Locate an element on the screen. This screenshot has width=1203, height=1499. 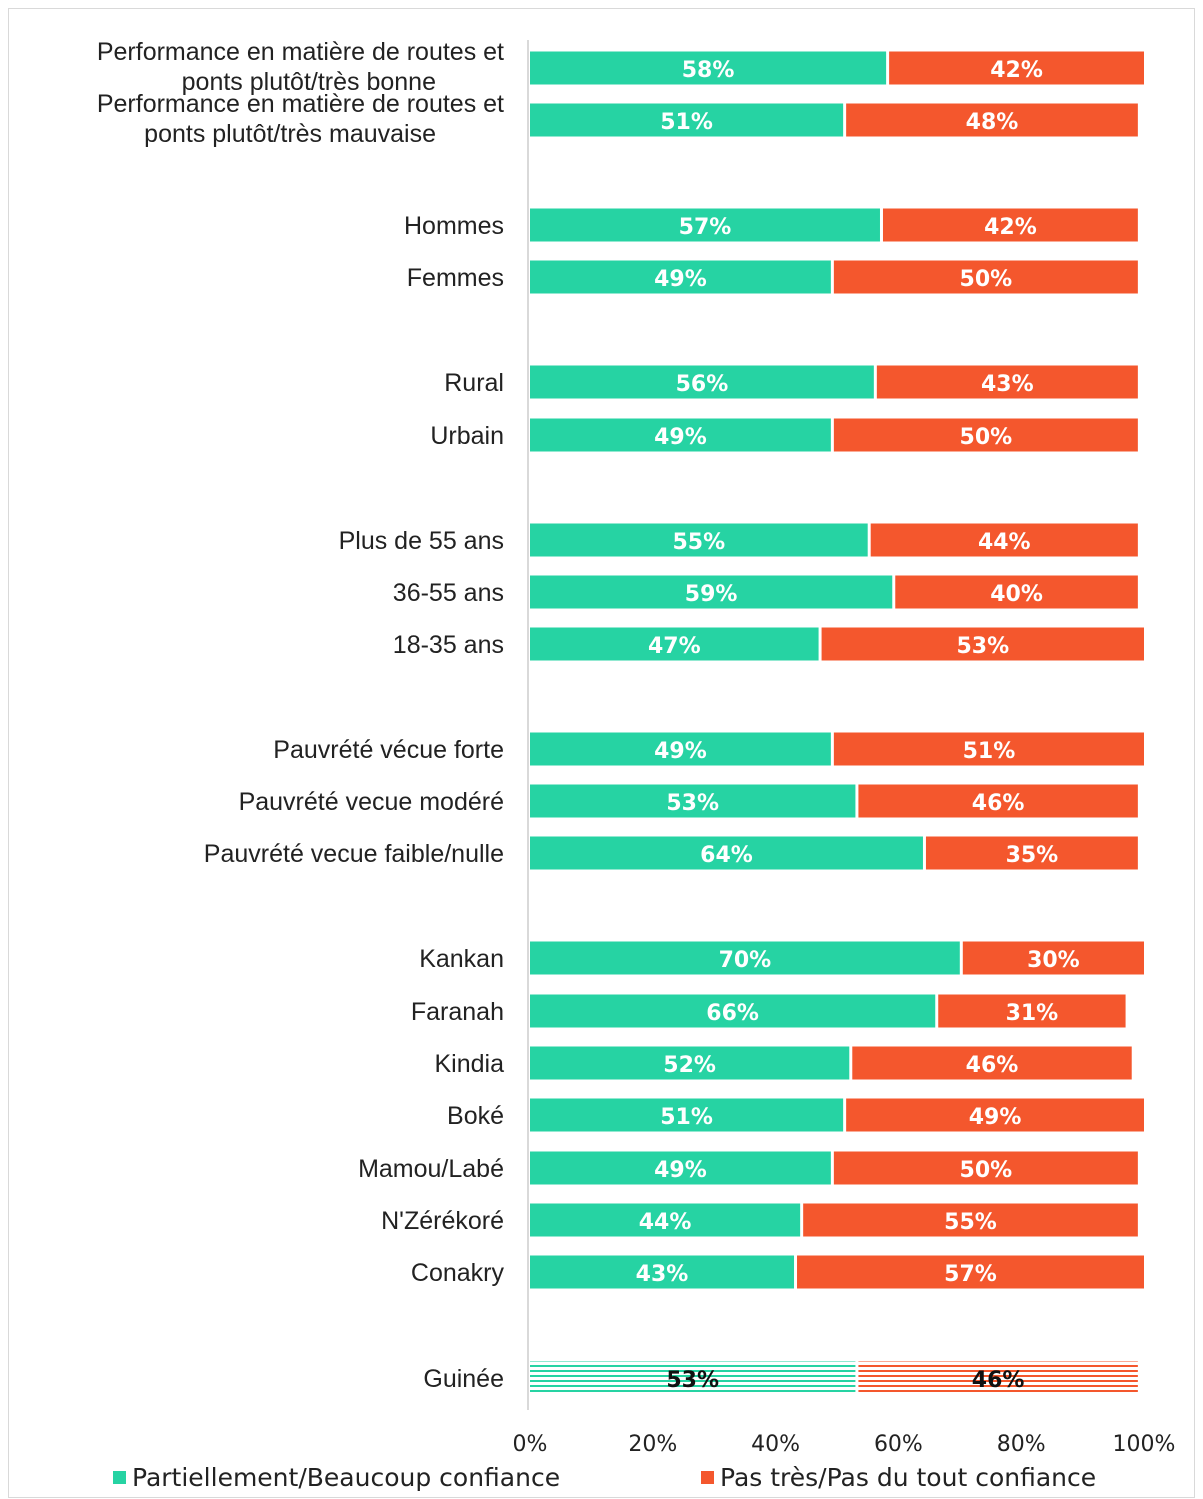
data-label: 55% is located at coordinates (970, 1222).